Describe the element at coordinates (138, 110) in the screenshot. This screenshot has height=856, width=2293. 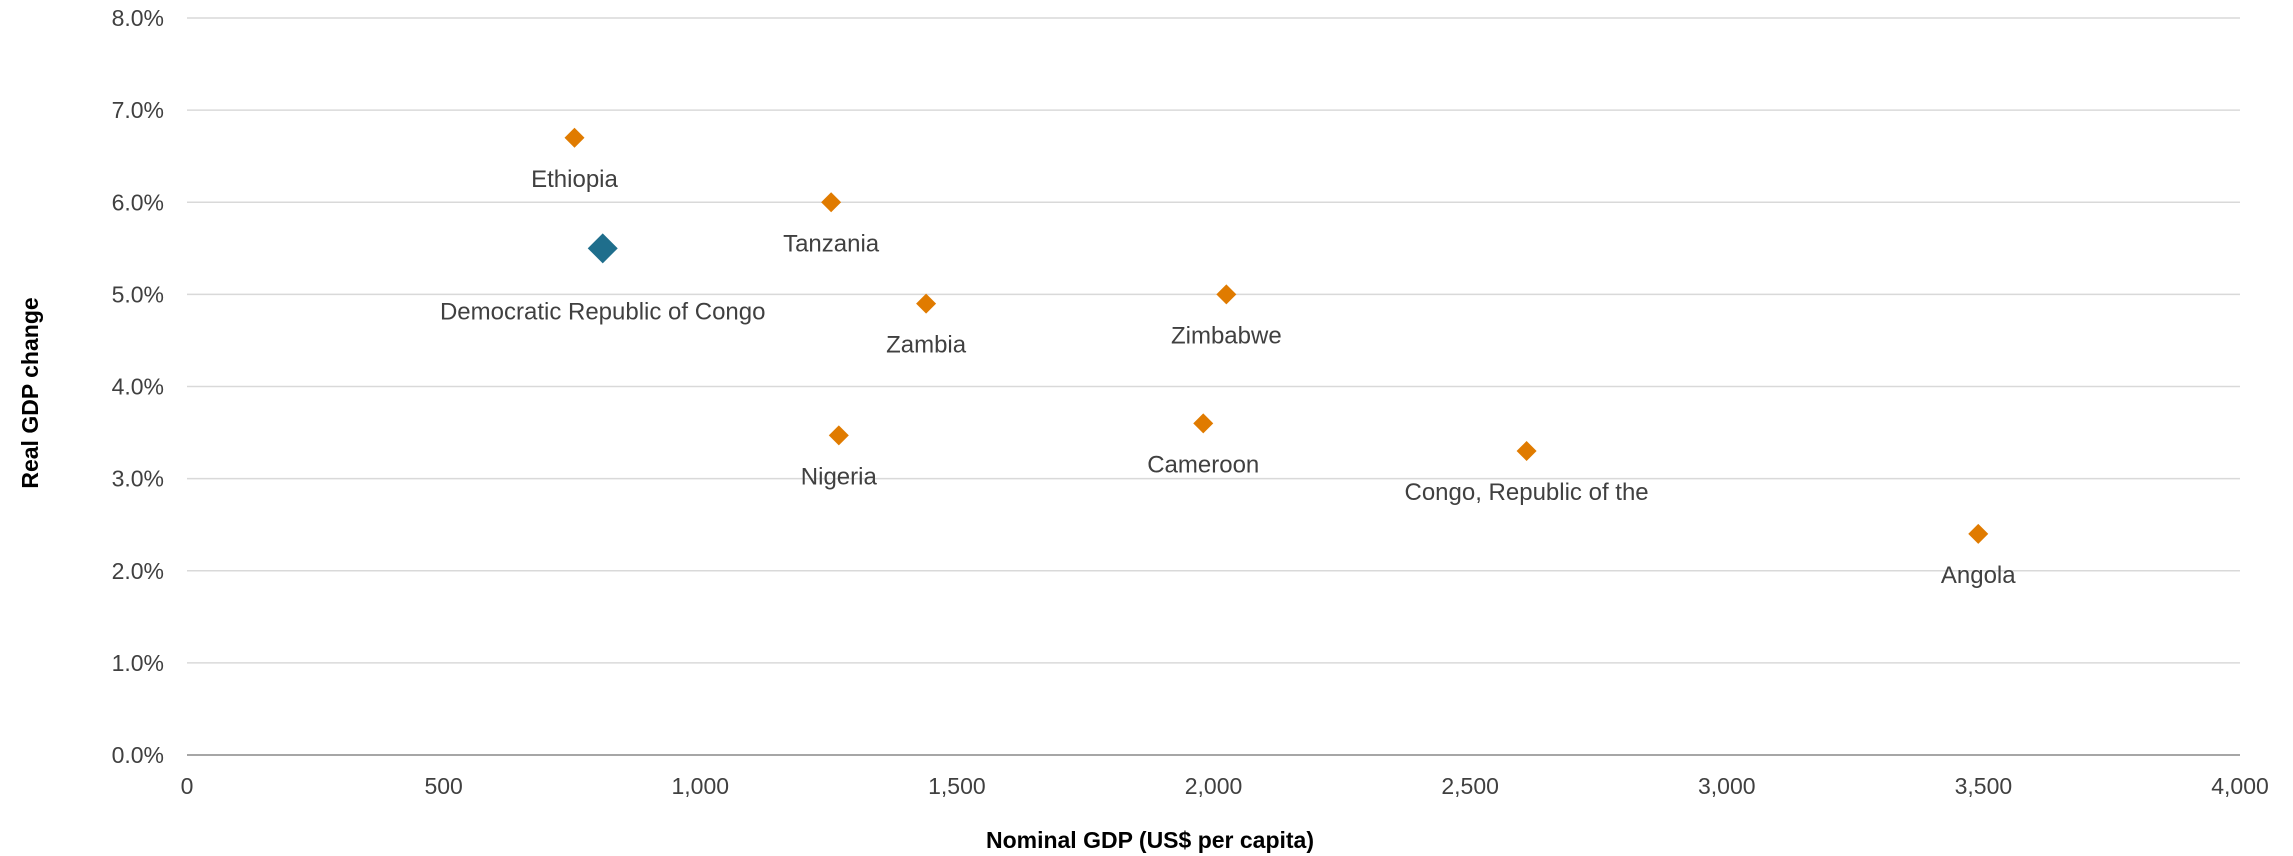
I see `y-tick-label: 7.0%` at that location.